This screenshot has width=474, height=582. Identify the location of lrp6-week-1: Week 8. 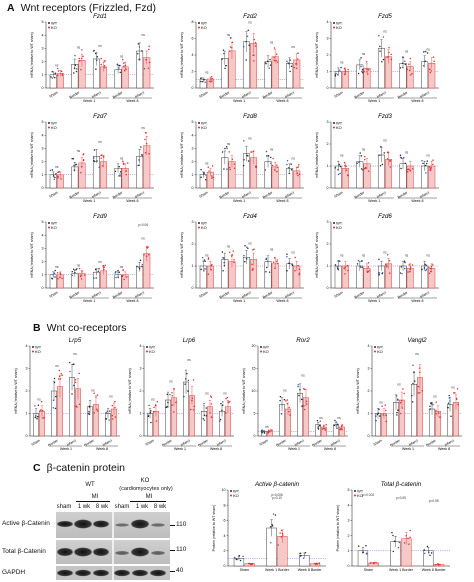
(216, 449).